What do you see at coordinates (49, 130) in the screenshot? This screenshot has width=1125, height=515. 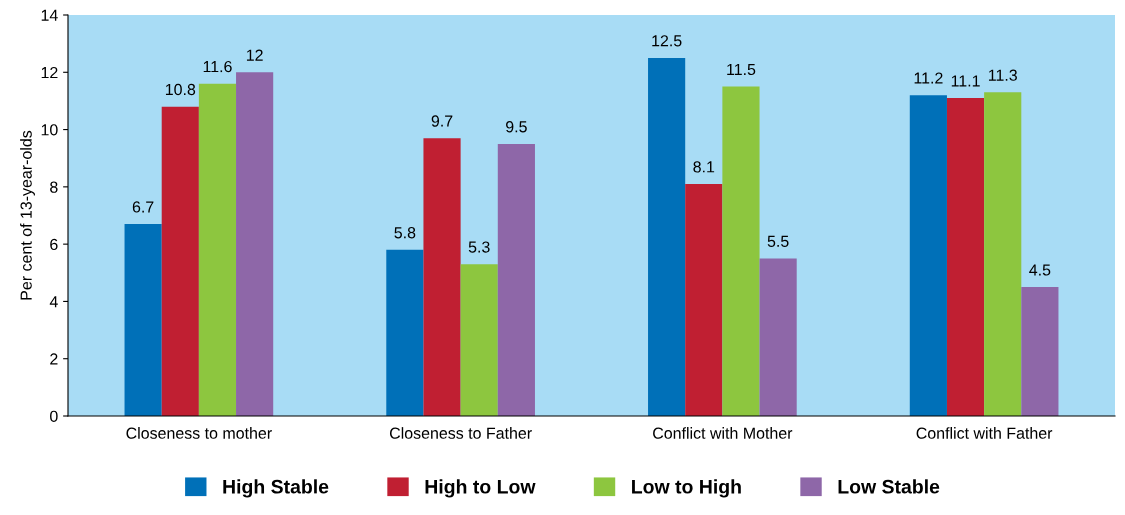 I see `y-tick-label: 10` at bounding box center [49, 130].